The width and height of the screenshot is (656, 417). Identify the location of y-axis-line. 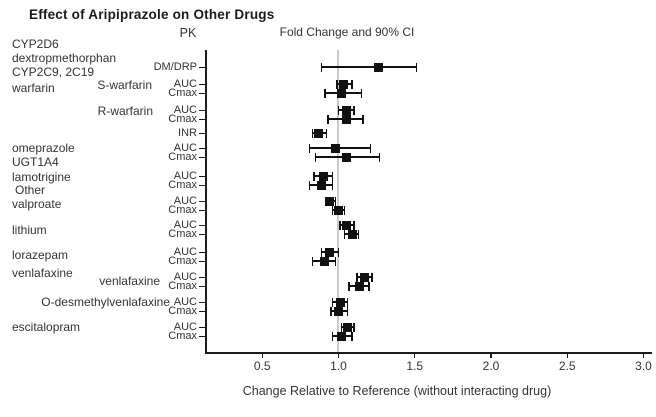
(206, 201).